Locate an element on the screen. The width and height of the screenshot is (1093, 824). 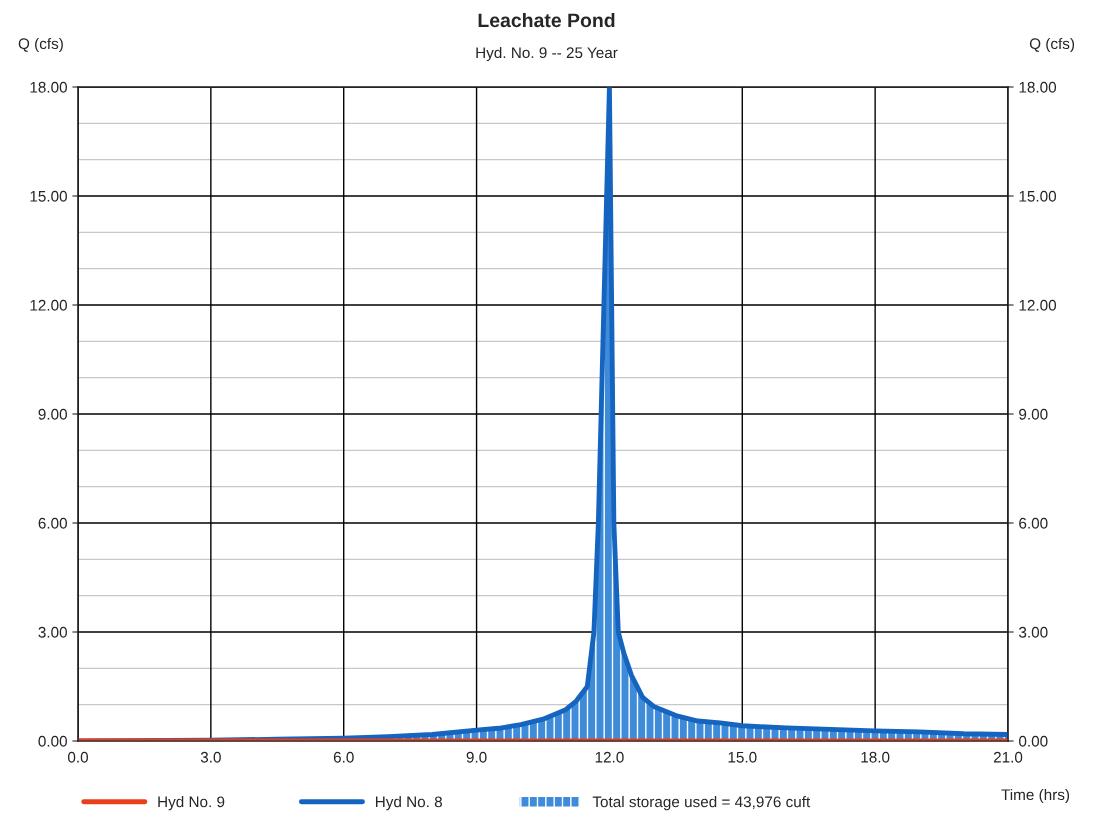
y-tick-label: 6.00 is located at coordinates (52, 523).